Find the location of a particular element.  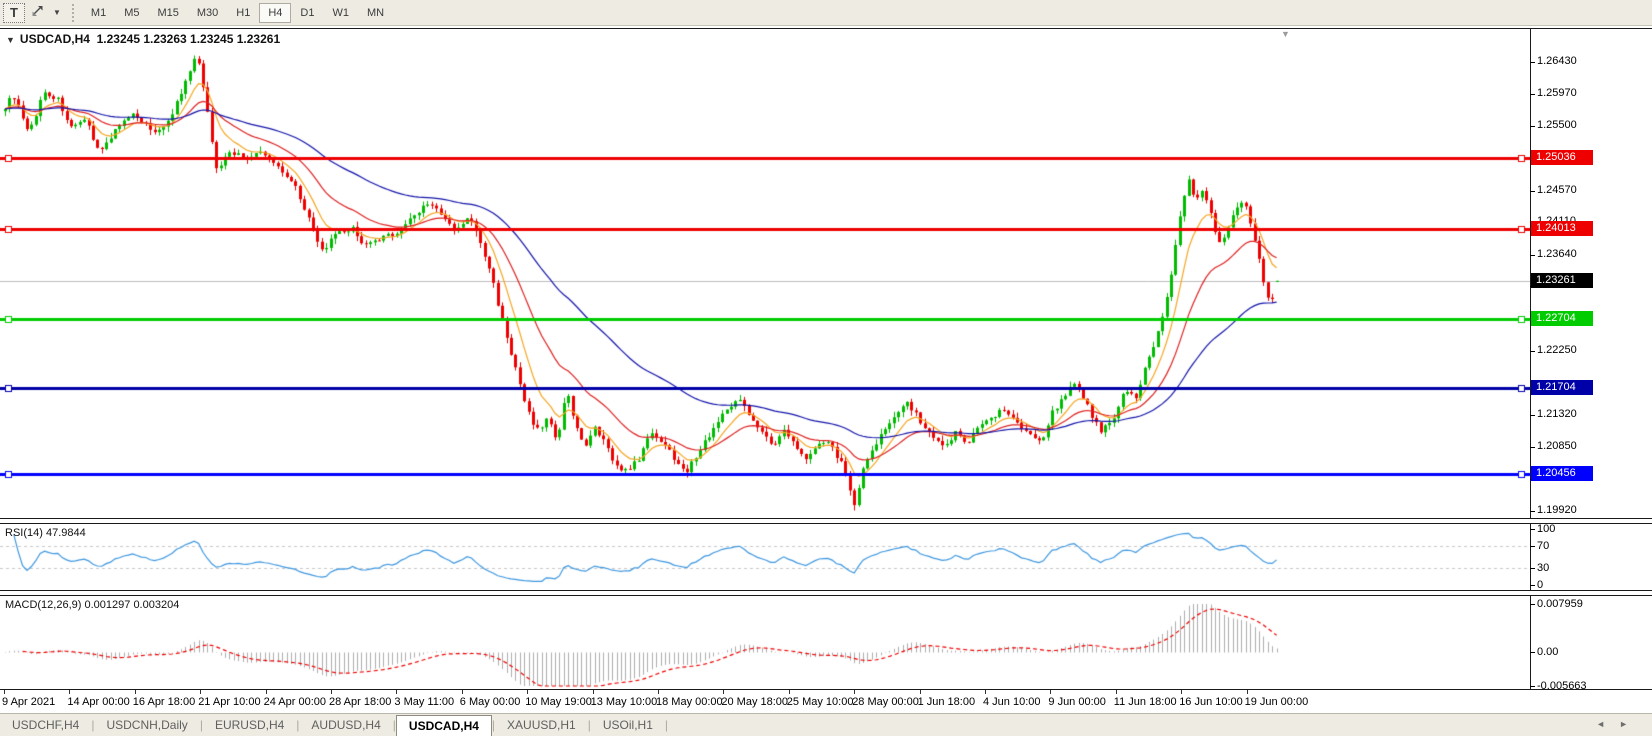

macd-canvas is located at coordinates (765, 642).